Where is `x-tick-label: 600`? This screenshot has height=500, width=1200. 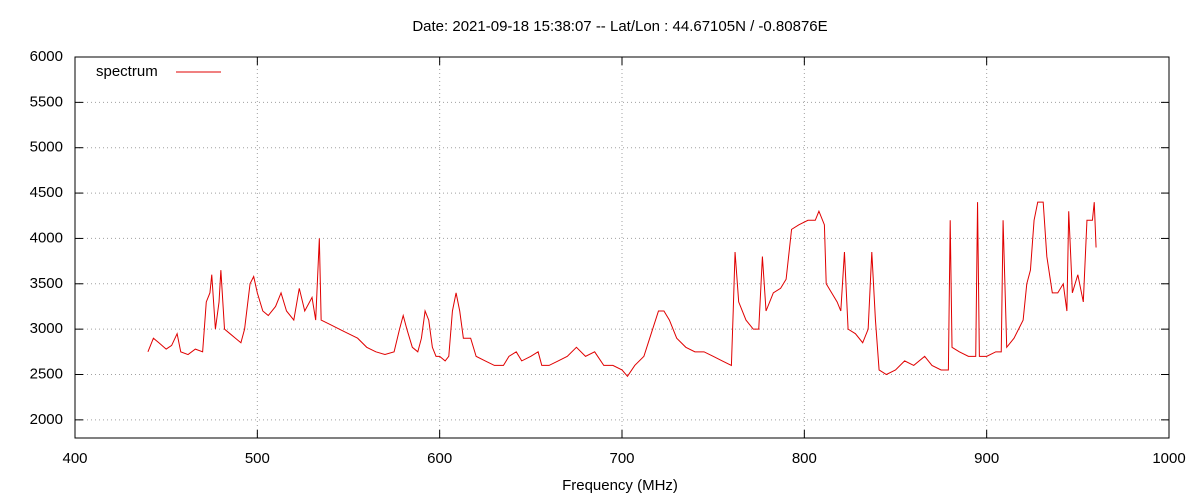
x-tick-label: 600 is located at coordinates (439, 458).